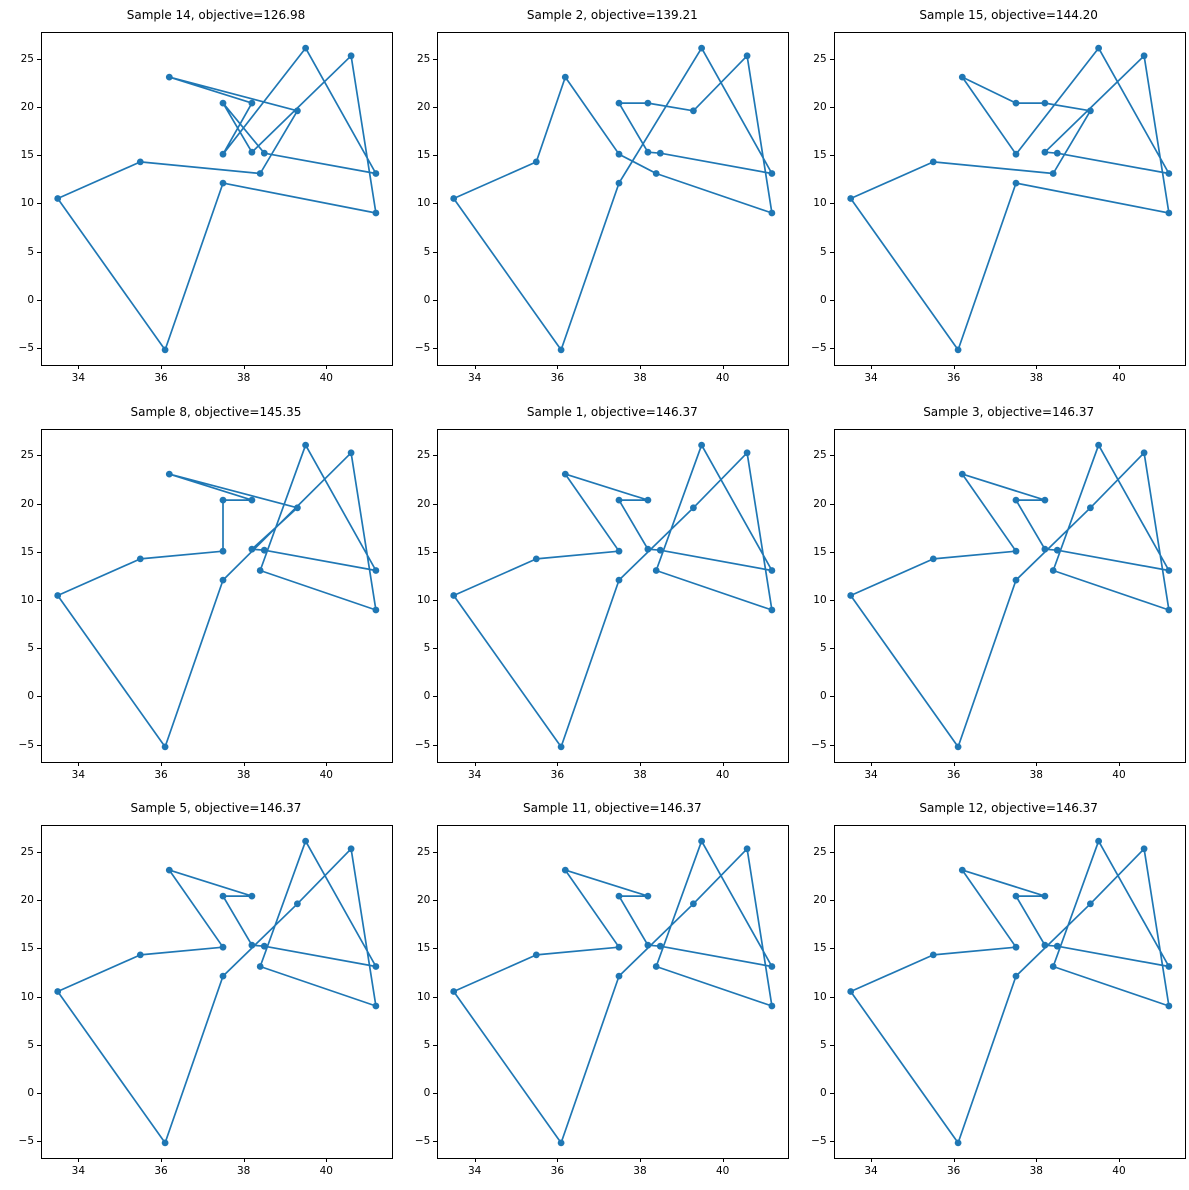  What do you see at coordinates (423, 203) in the screenshot?
I see `y-tick-label: 10` at bounding box center [423, 203].